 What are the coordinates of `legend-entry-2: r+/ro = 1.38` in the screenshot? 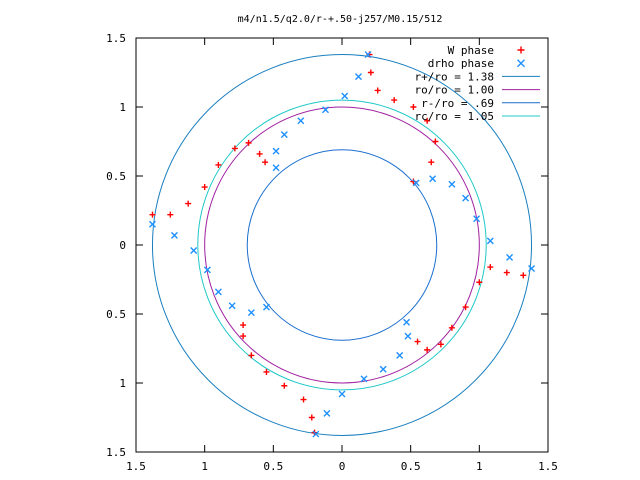 It's located at (477, 76).